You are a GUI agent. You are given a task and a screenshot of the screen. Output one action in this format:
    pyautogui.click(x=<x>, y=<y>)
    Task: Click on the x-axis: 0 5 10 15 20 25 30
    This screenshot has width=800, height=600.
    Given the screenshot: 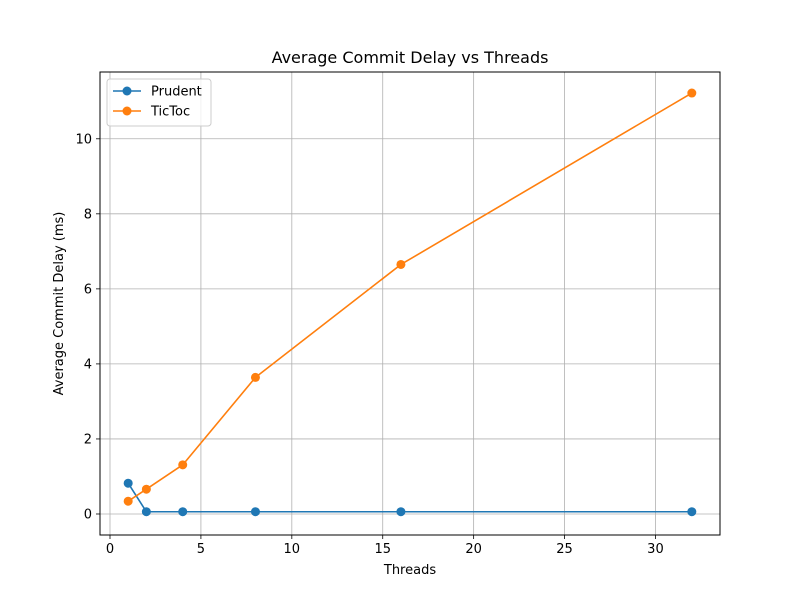 What is the action you would take?
    pyautogui.click(x=385, y=546)
    